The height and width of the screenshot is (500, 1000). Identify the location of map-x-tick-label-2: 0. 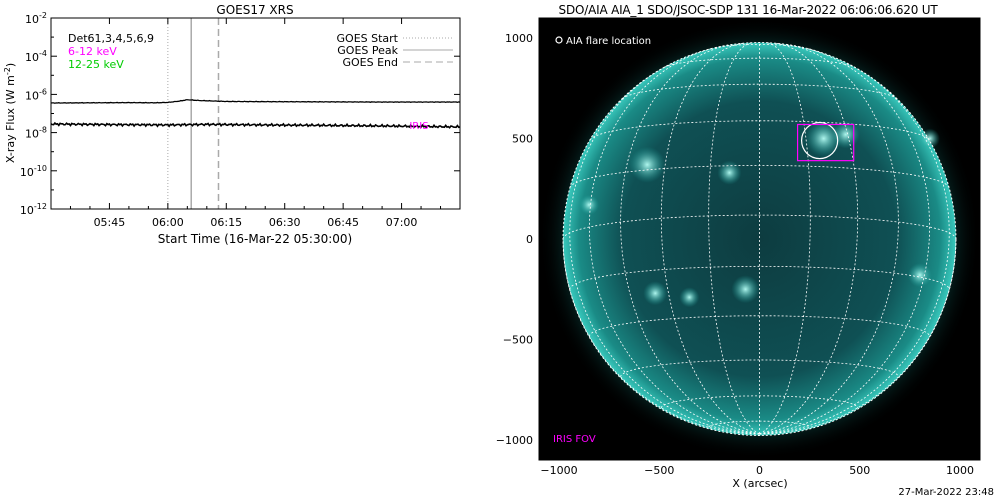
(759, 470).